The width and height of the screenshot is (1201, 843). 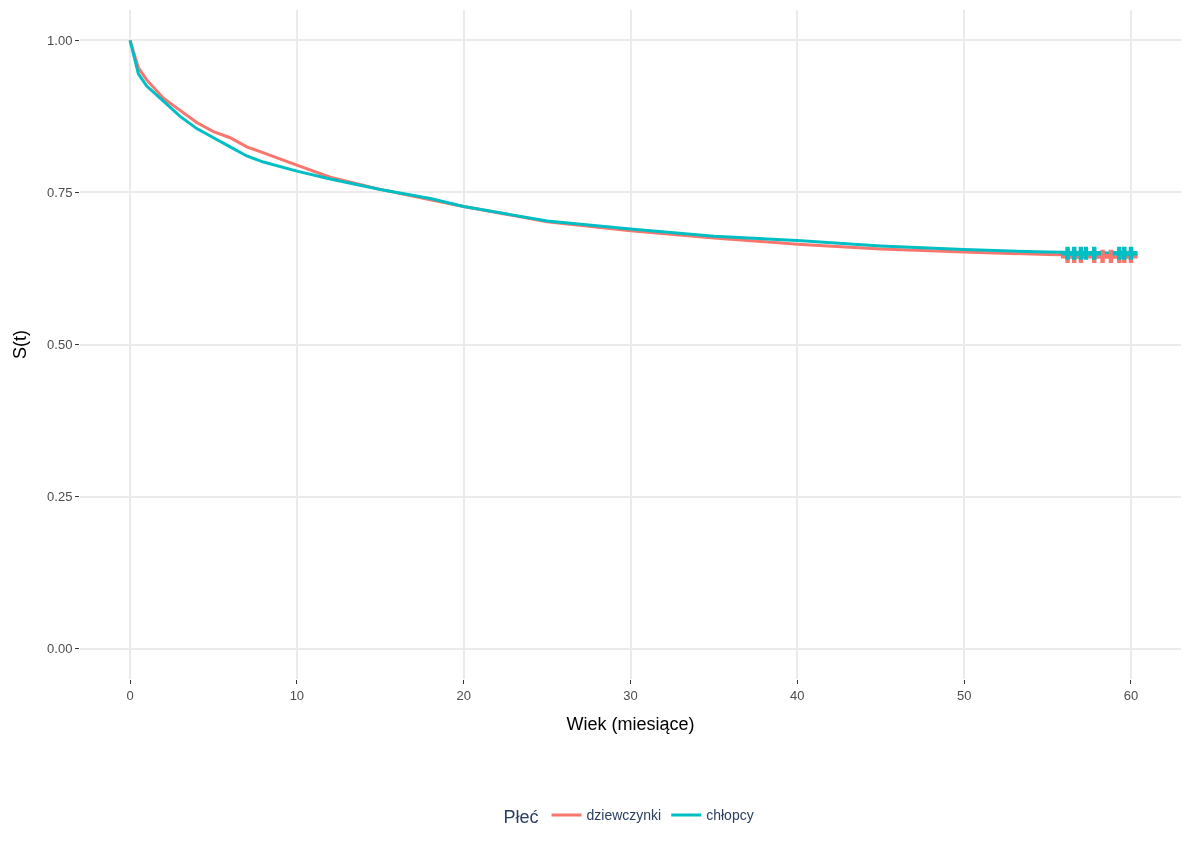 I want to click on x-tick-label: 0, so click(x=130, y=695).